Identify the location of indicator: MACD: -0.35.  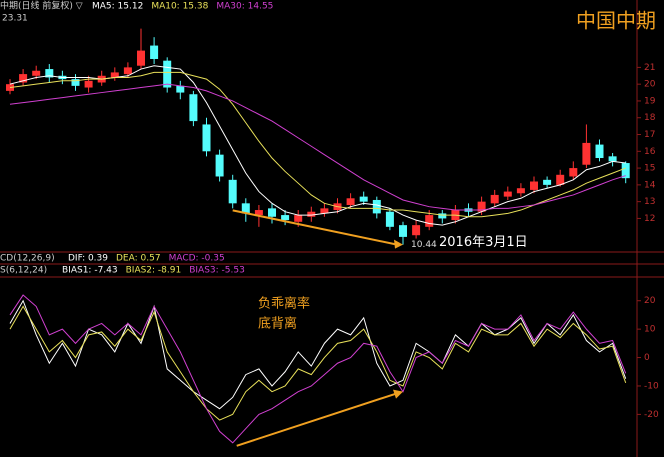
(197, 259).